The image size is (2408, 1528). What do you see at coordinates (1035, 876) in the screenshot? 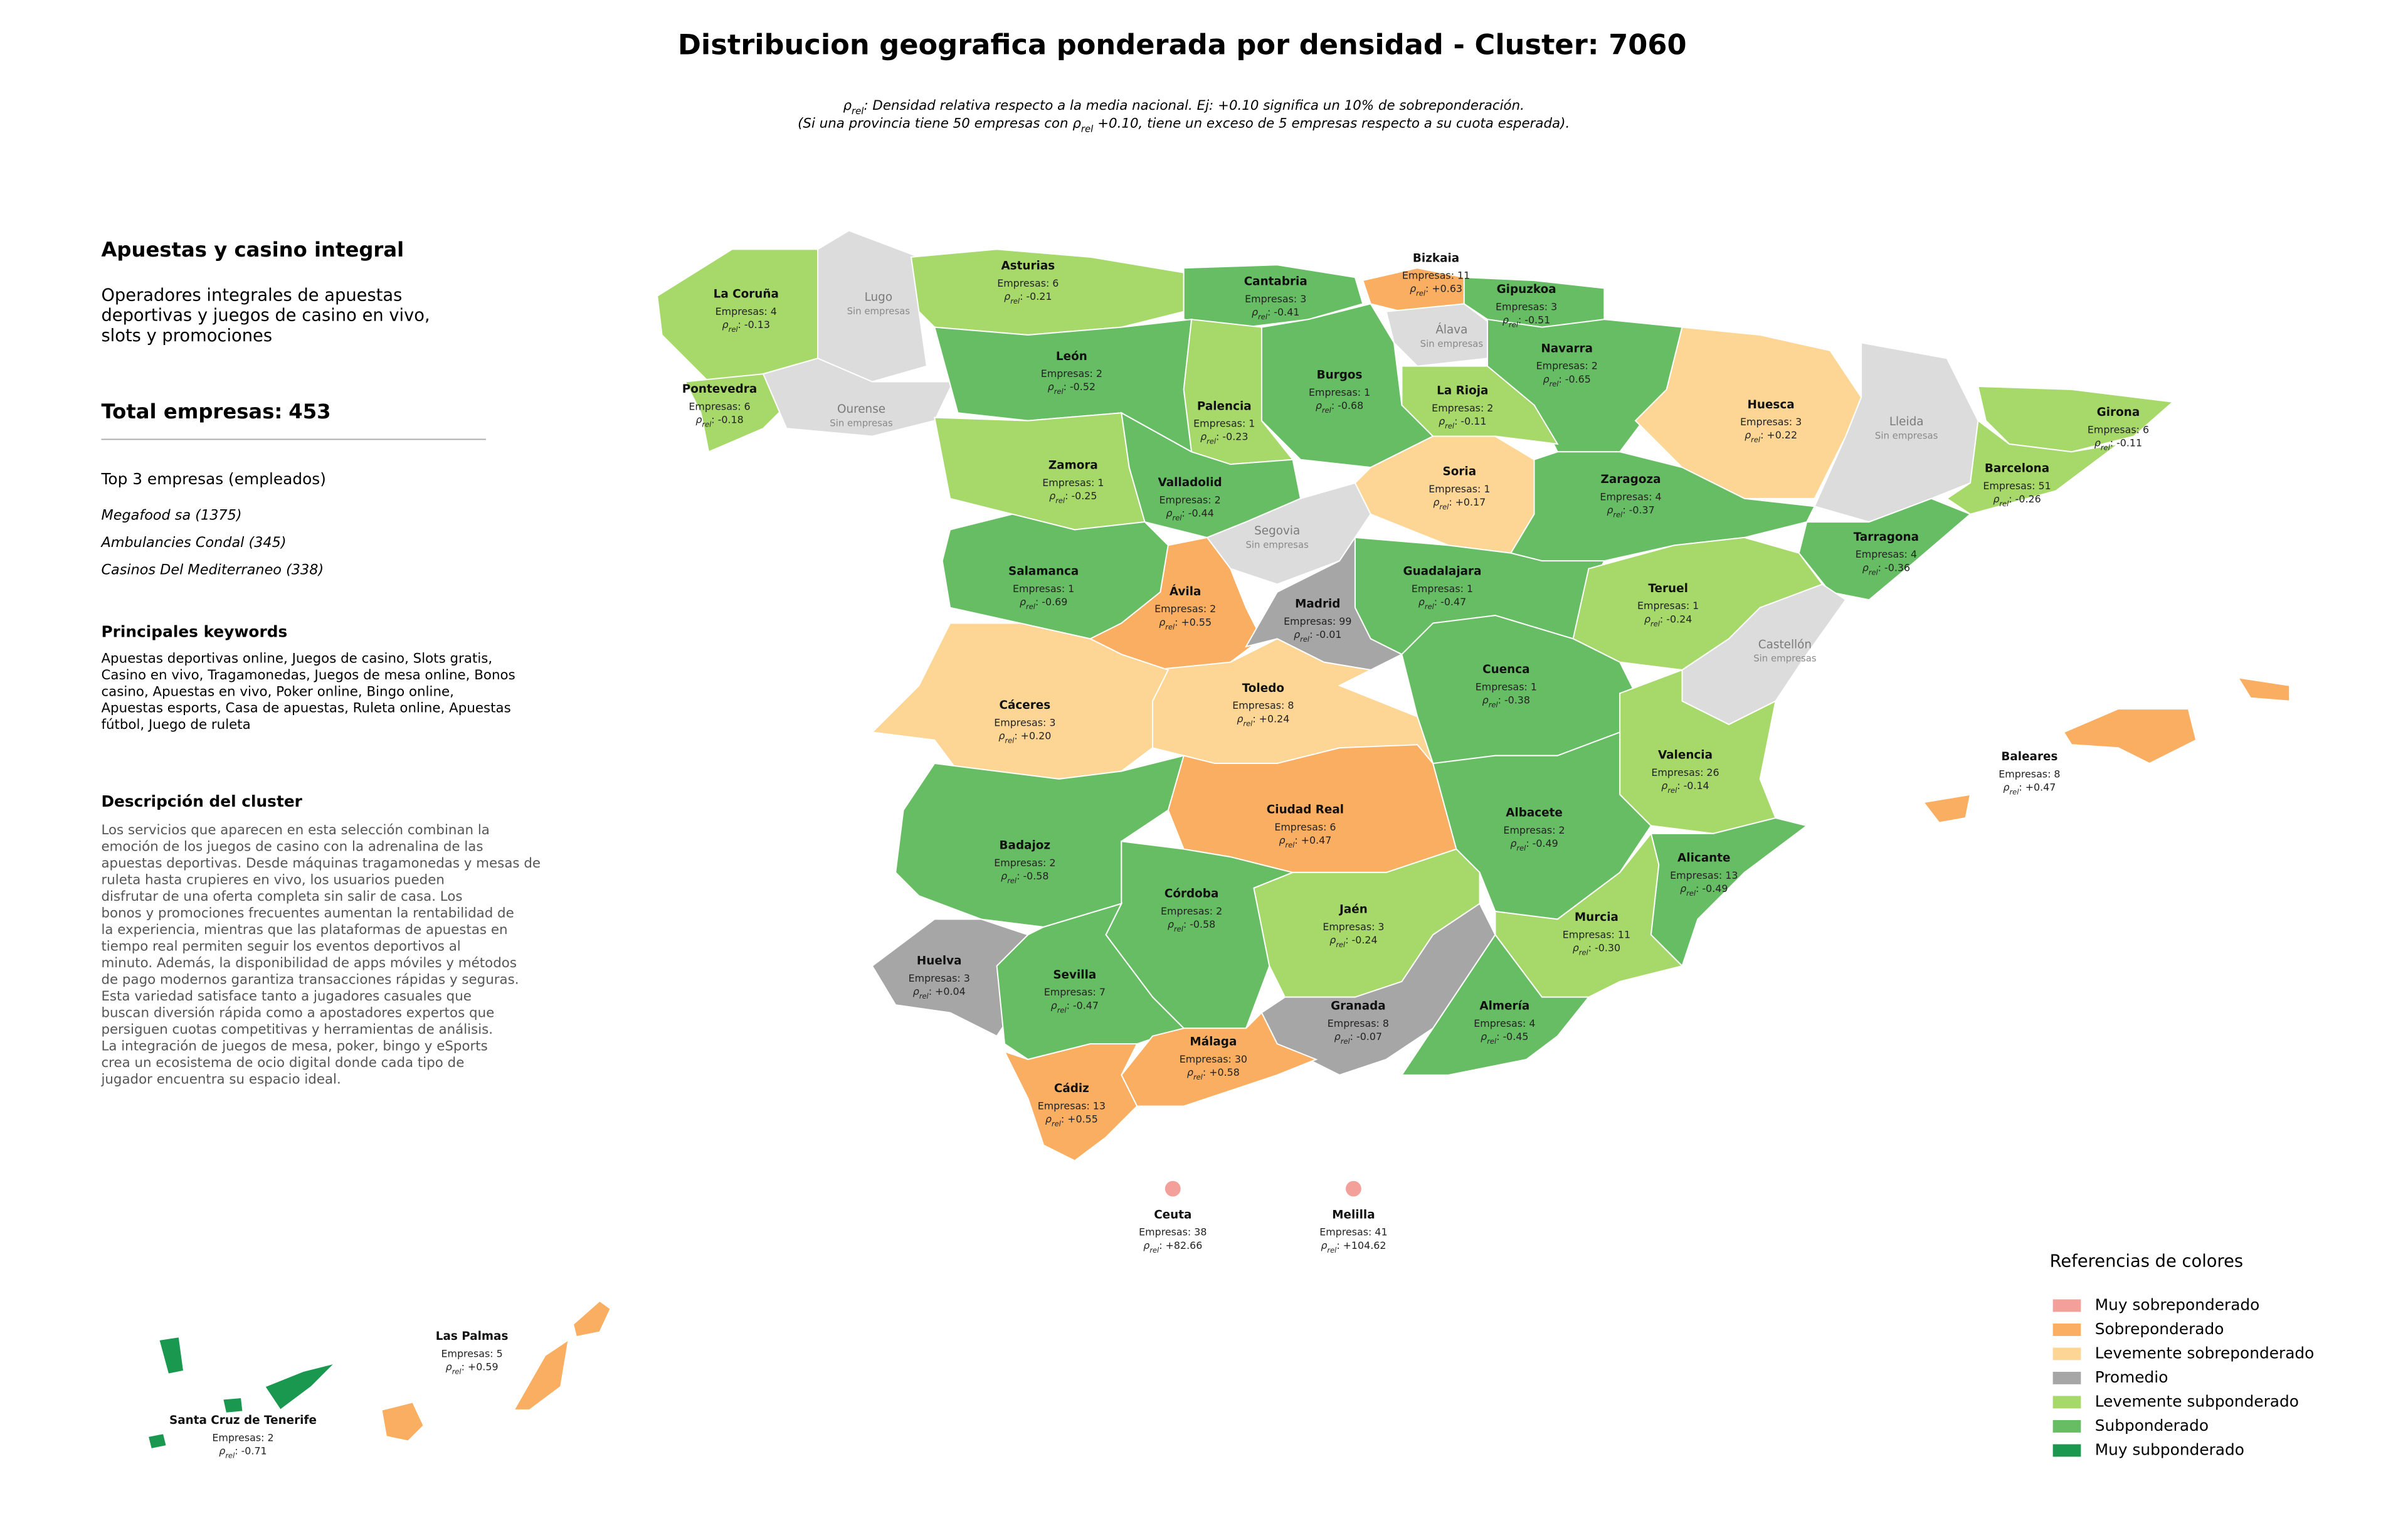
I see `rho-value: -0.58` at bounding box center [1035, 876].